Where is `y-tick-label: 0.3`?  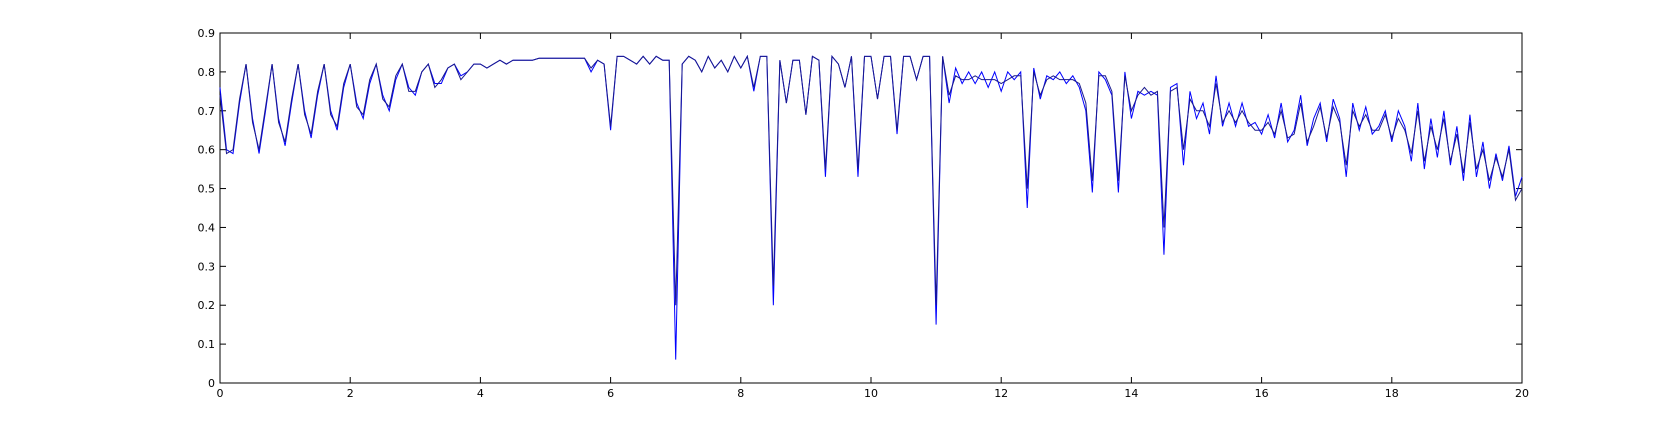
y-tick-label: 0.3 is located at coordinates (207, 266).